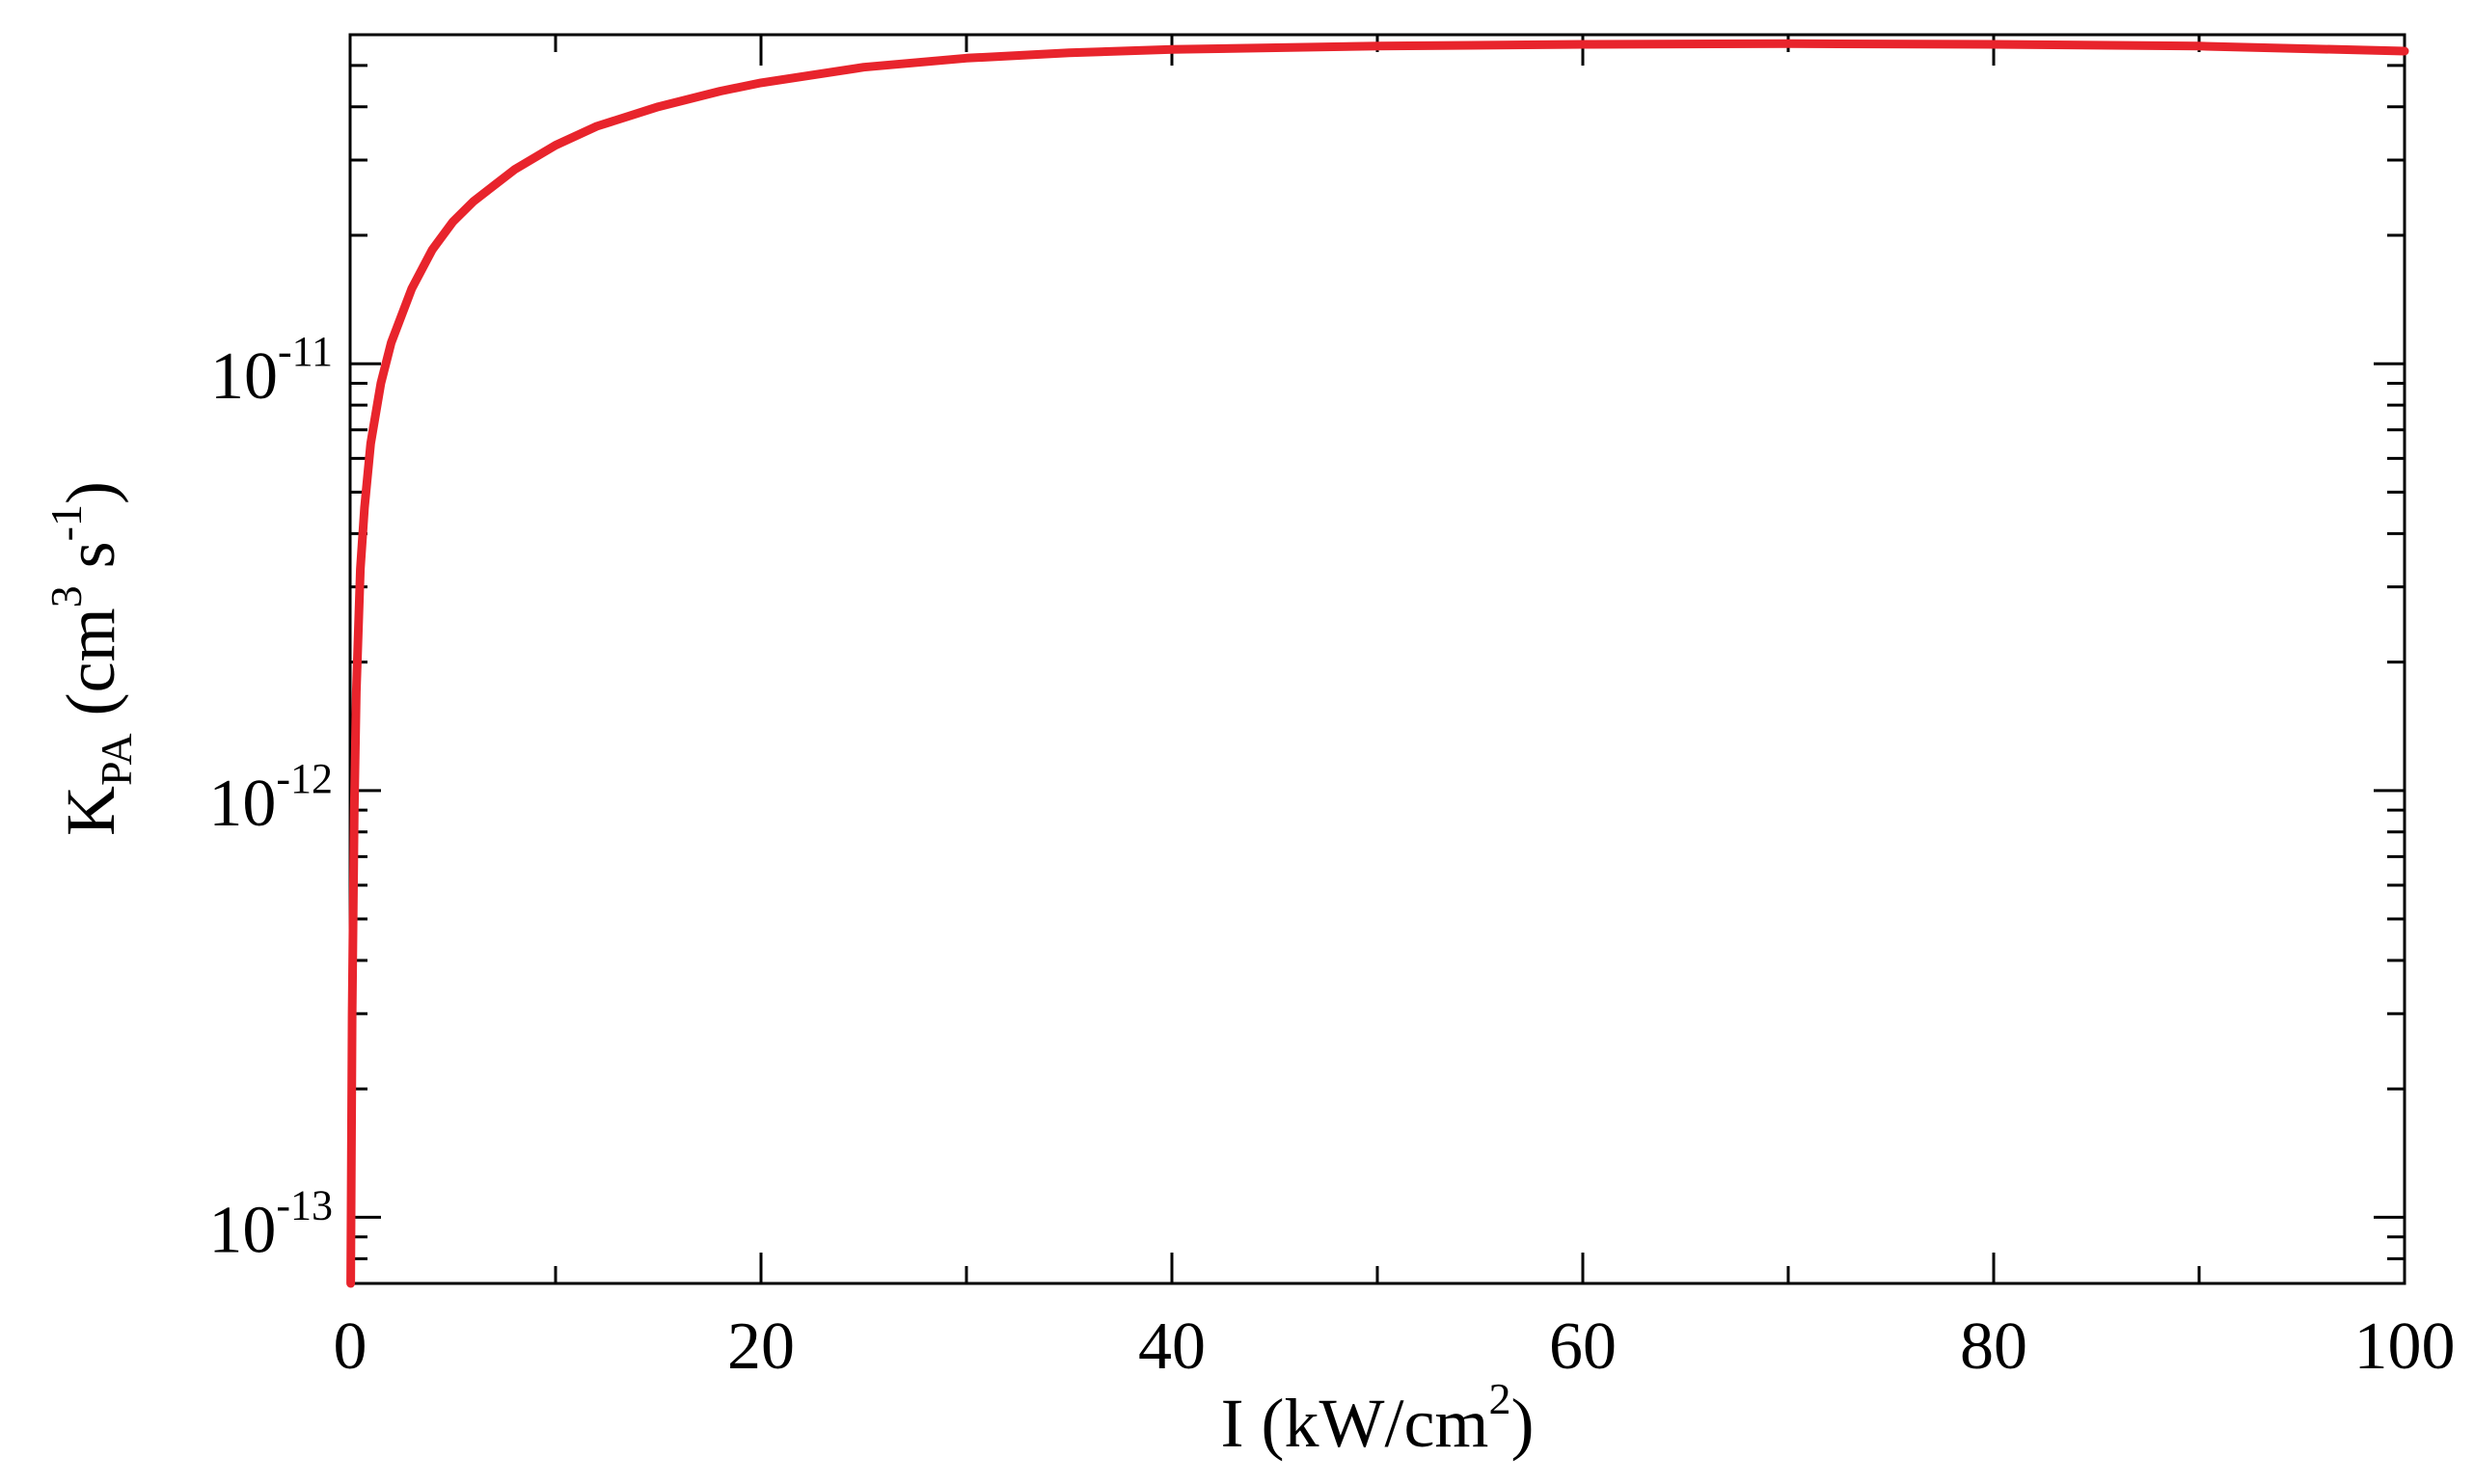  Describe the element at coordinates (1395, 1346) in the screenshot. I see `x-tick-labels: 0 20 40 60 80 100` at that location.